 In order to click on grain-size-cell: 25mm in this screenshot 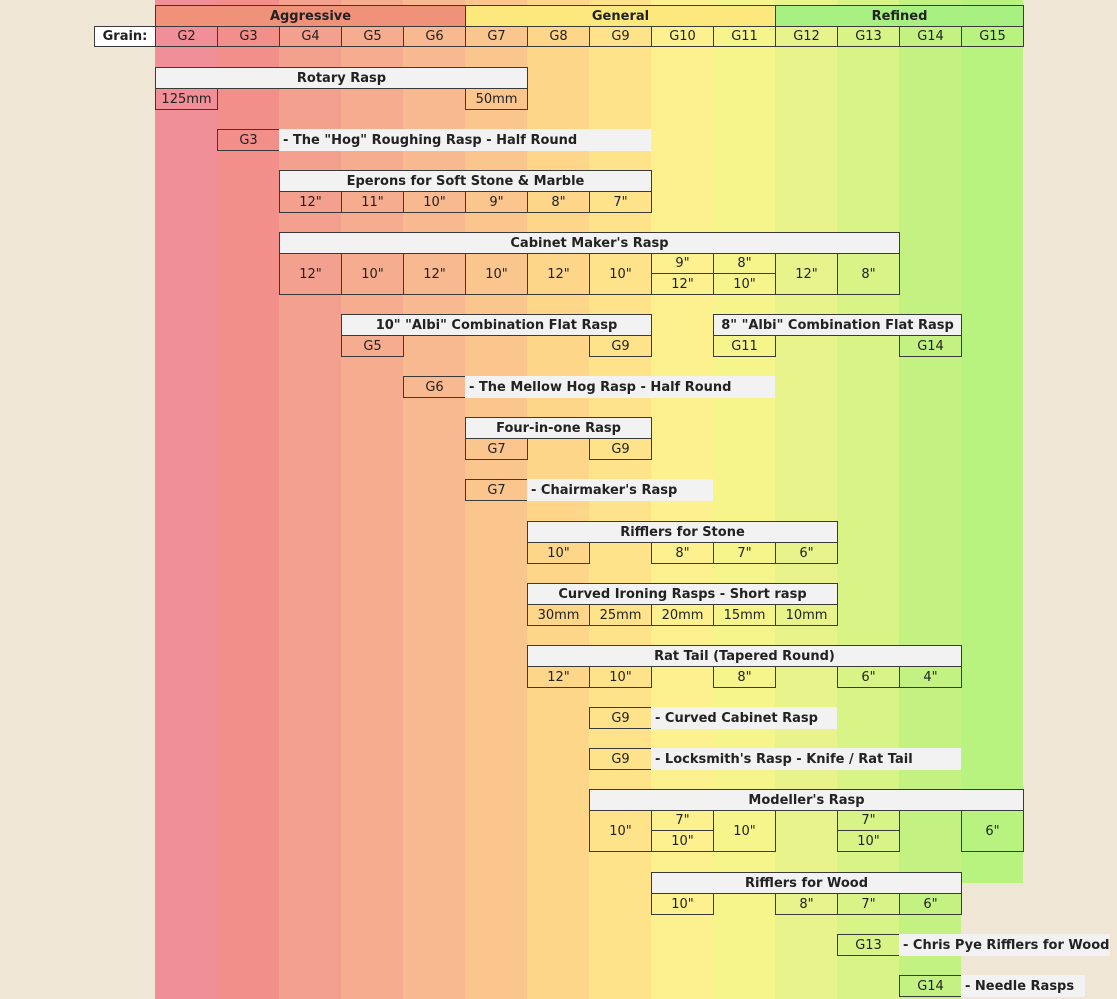, I will do `click(620, 615)`.